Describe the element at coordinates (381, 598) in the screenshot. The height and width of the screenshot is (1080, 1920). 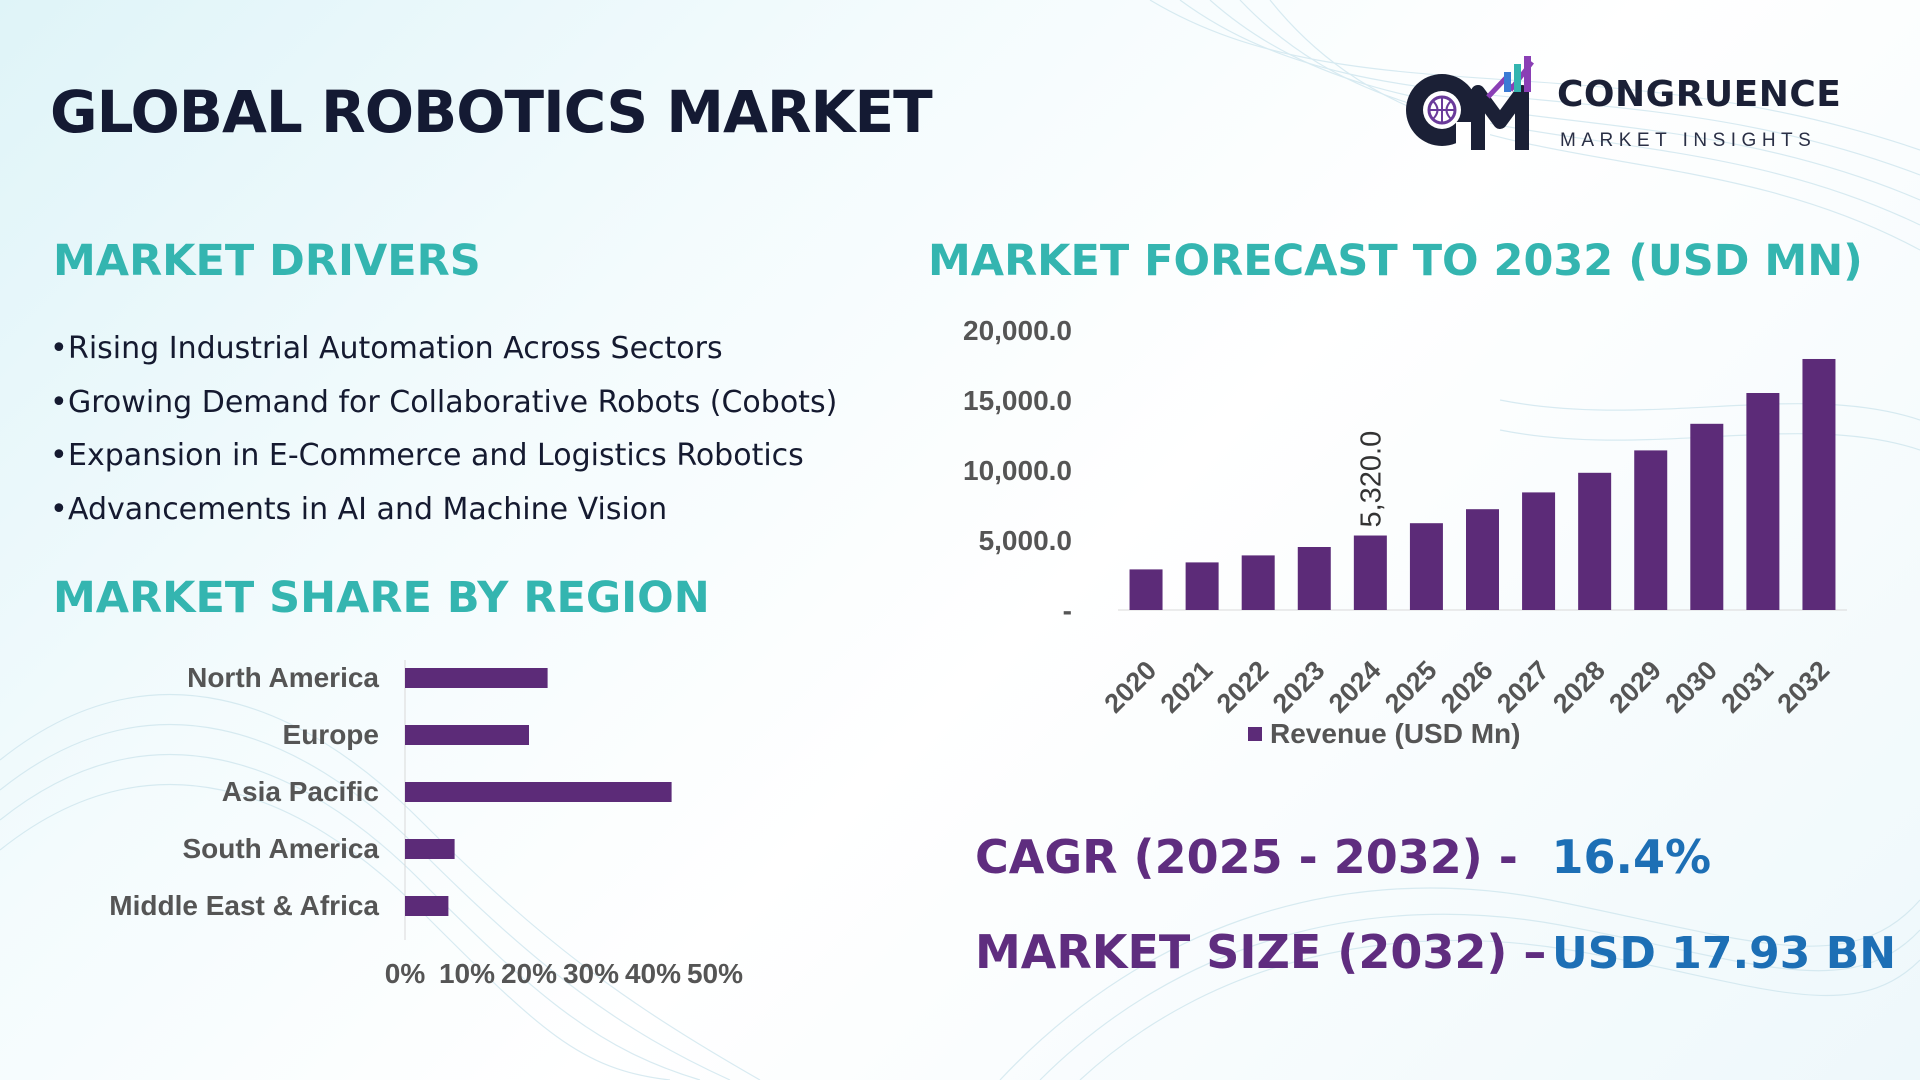
I see `region-heading: MARKET SHARE BY REGION` at that location.